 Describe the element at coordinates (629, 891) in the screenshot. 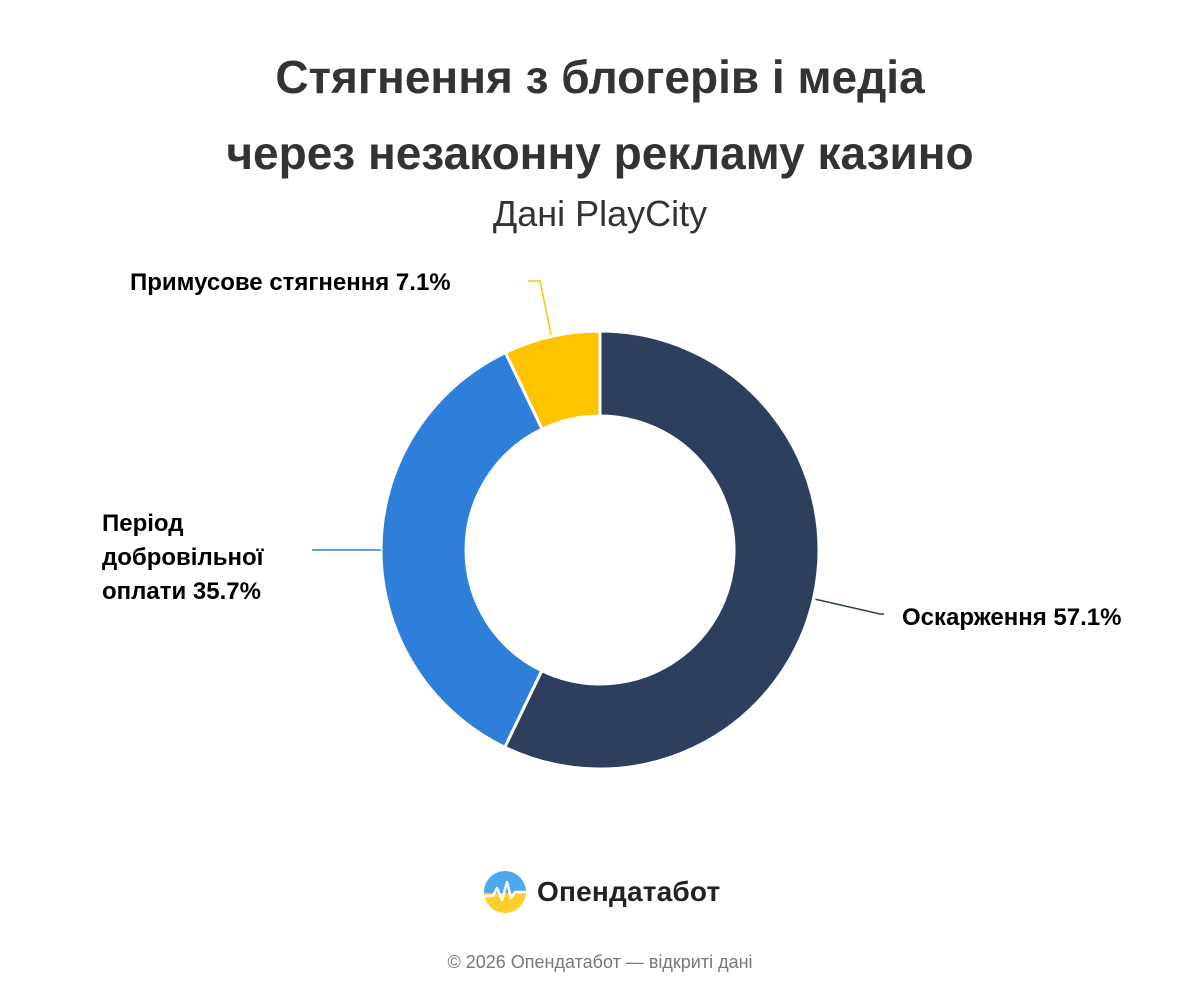

I see `brand-name: Опендатабот` at that location.